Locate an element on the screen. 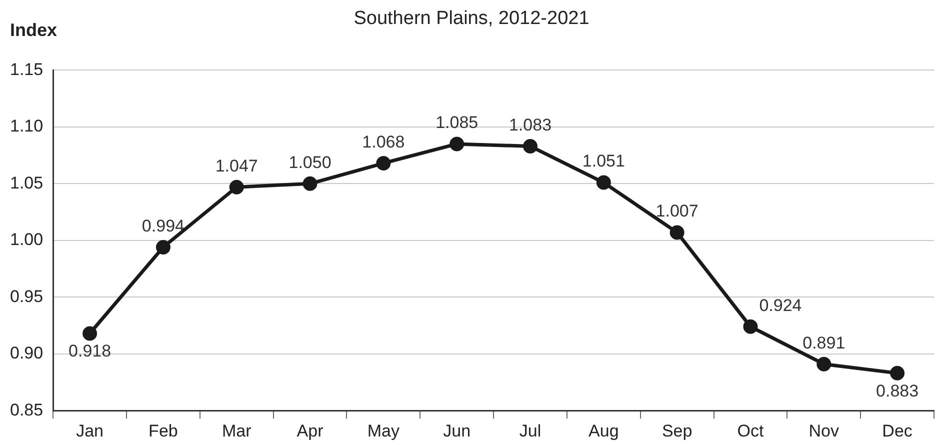  x-tick-label: Oct is located at coordinates (750, 430).